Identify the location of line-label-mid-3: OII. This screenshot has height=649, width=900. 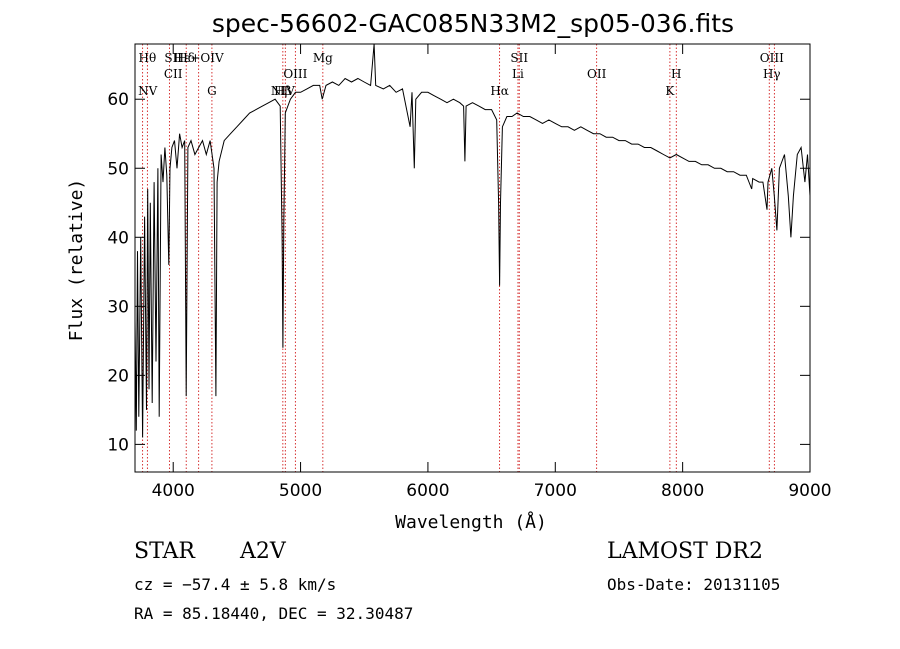
(597, 74).